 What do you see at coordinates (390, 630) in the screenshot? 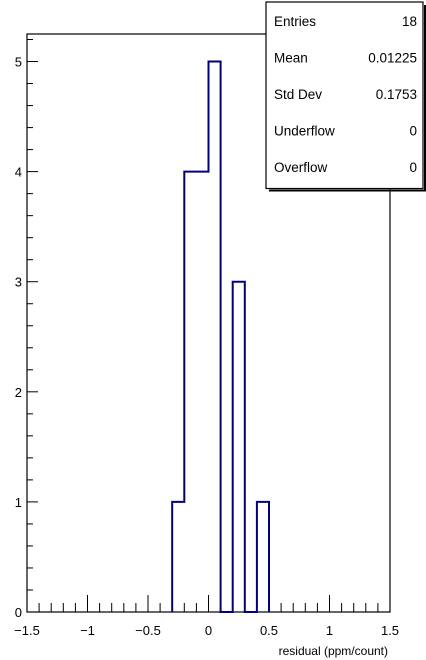
I see `x-tick-label: 1.5` at bounding box center [390, 630].